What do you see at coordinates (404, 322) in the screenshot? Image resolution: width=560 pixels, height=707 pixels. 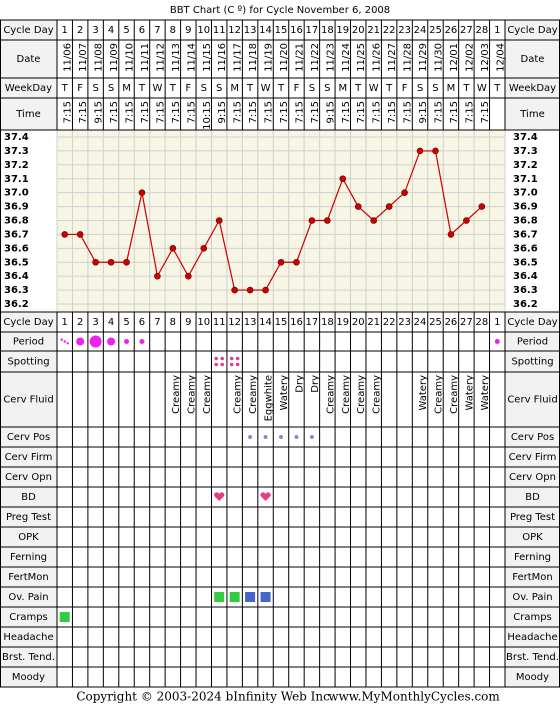 I see `cycle-day: 23` at bounding box center [404, 322].